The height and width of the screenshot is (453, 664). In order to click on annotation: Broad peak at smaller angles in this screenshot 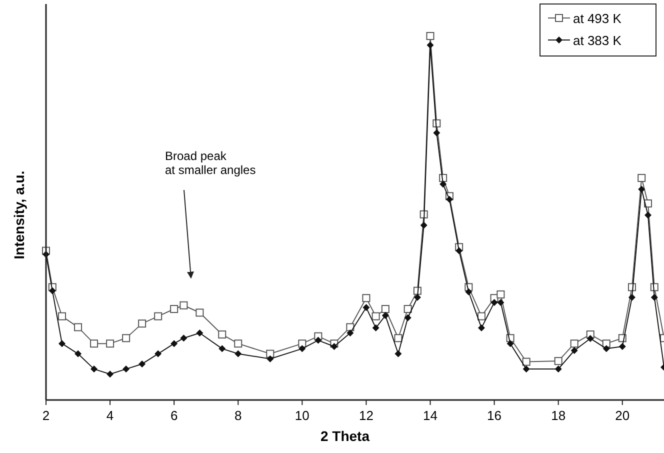, I will do `click(210, 163)`.